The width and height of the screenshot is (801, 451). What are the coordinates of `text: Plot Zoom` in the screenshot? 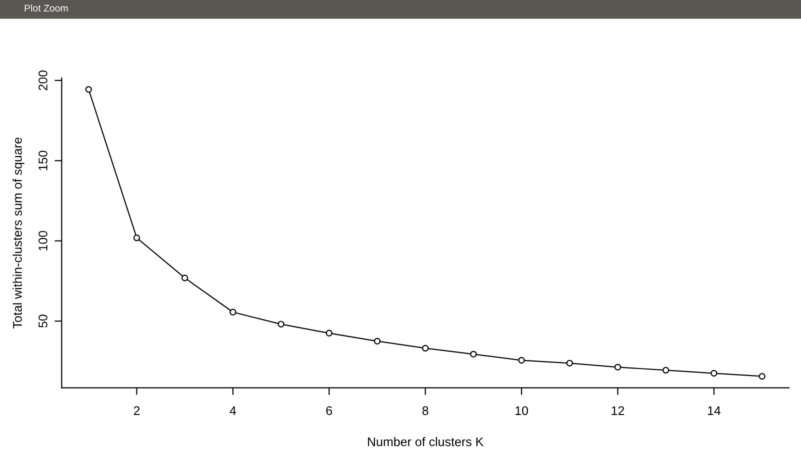 It's located at (46, 8).